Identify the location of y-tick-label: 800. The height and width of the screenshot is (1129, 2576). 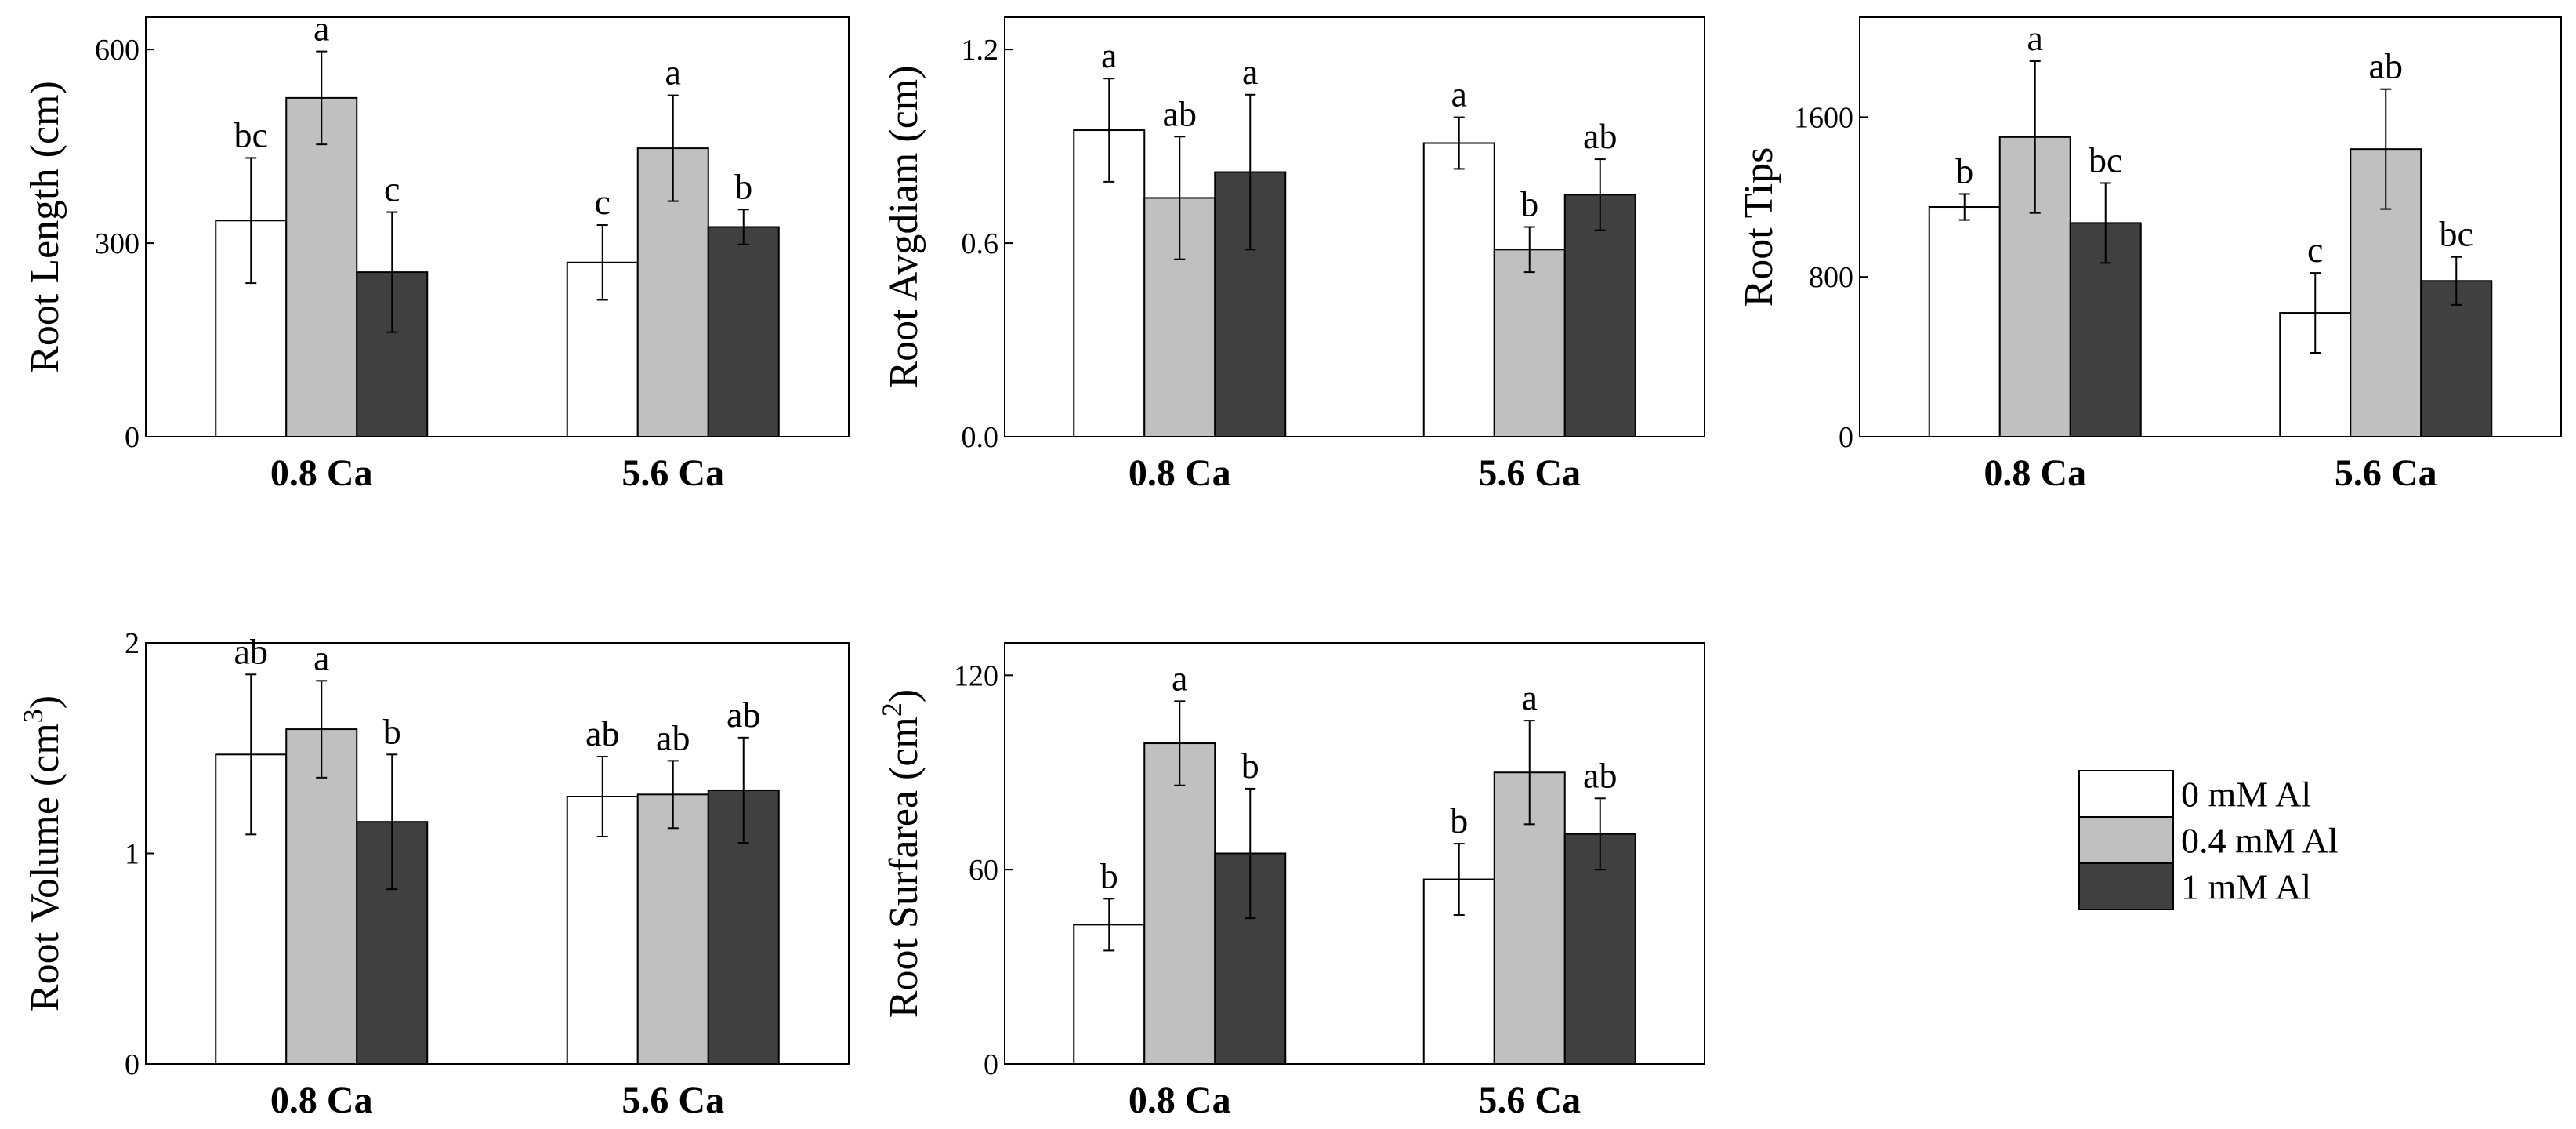
(1831, 277).